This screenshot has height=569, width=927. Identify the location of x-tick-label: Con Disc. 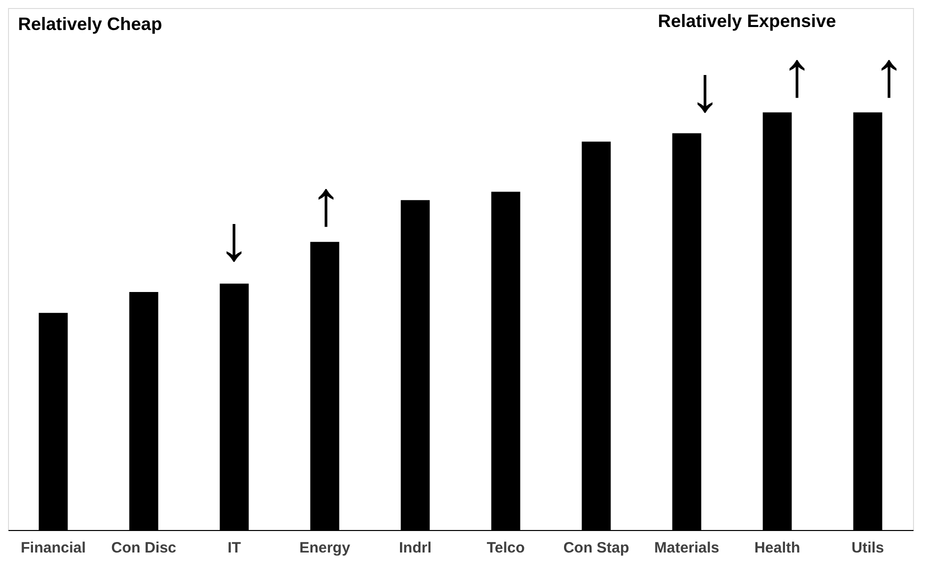
(143, 548).